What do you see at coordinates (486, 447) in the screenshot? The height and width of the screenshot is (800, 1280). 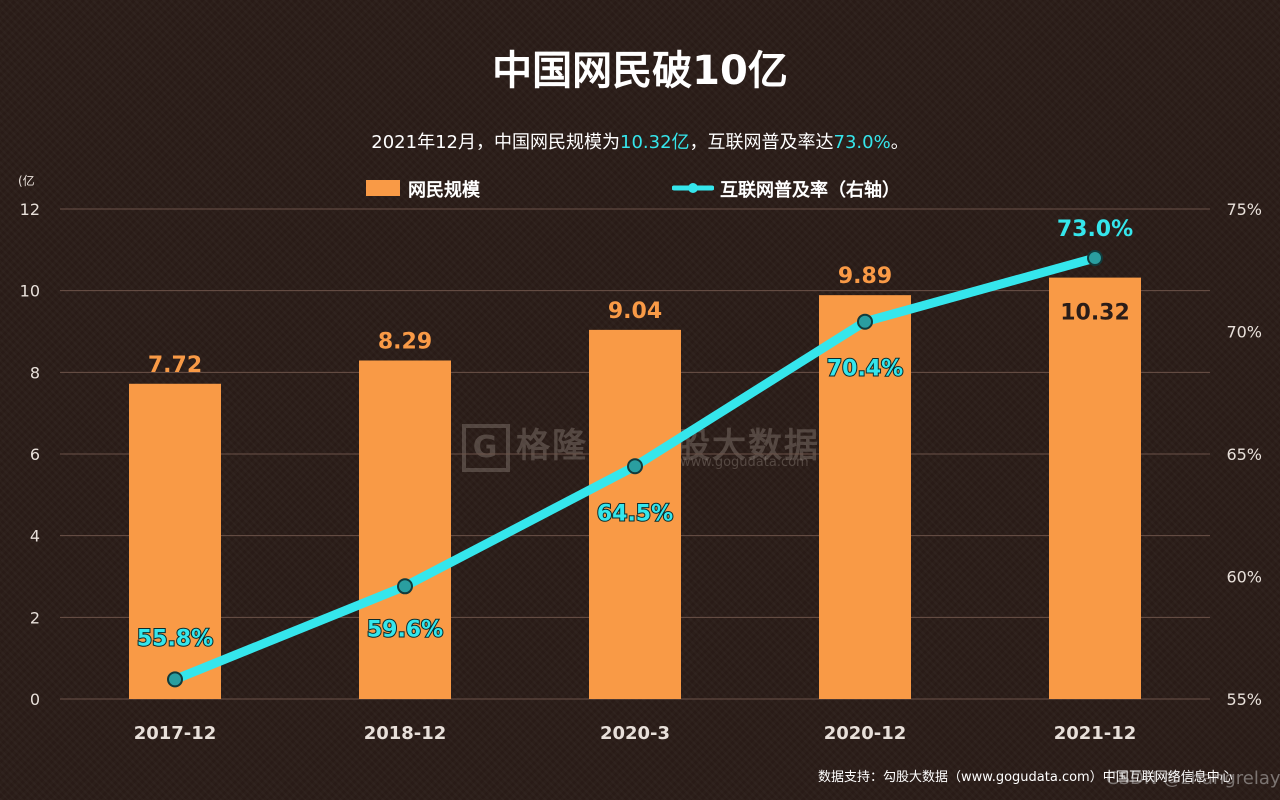 I see `watermark-logo-icon: G` at bounding box center [486, 447].